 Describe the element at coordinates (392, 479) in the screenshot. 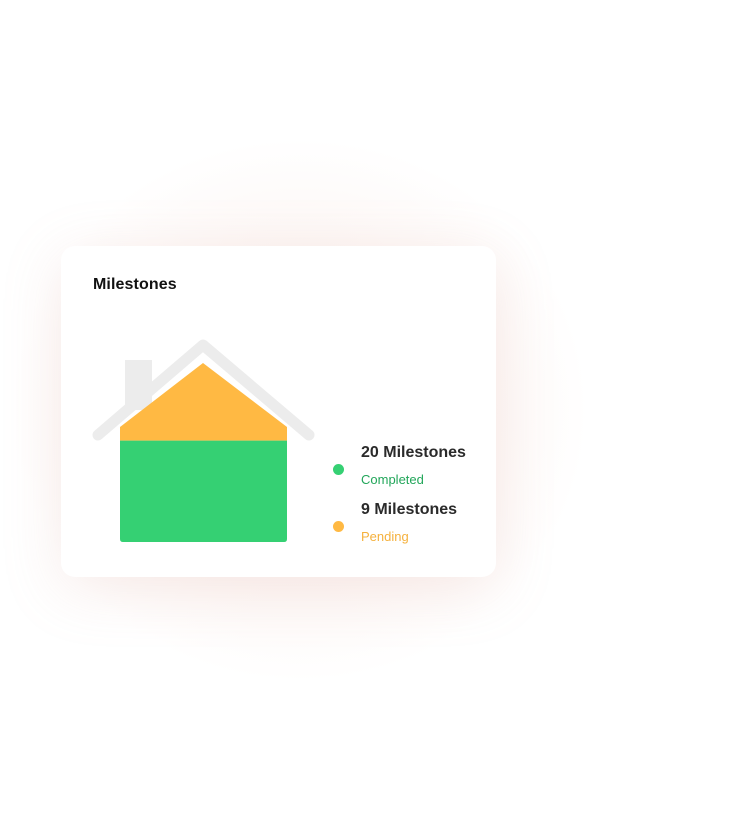

I see `legend-status: Completed` at that location.